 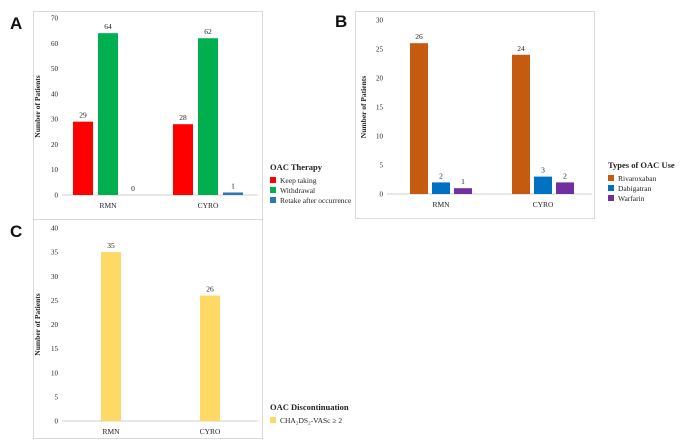 I want to click on data-label: 0, so click(x=133, y=188).